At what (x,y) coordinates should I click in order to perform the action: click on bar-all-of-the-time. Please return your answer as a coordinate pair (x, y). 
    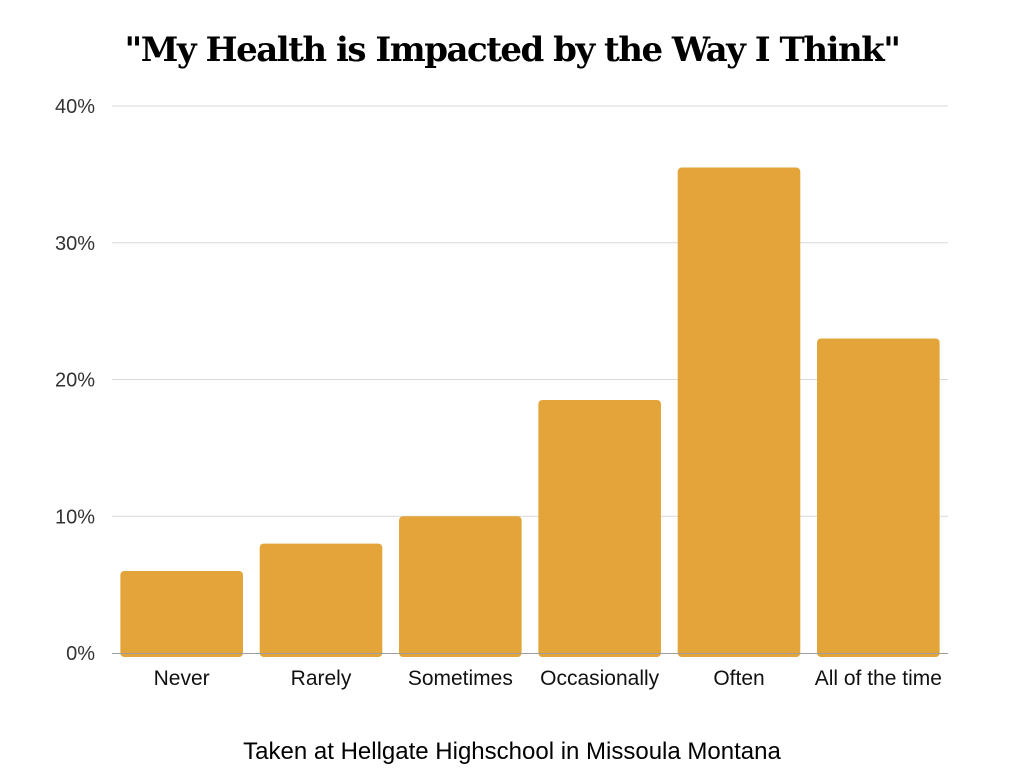
    Looking at the image, I should click on (878, 497).